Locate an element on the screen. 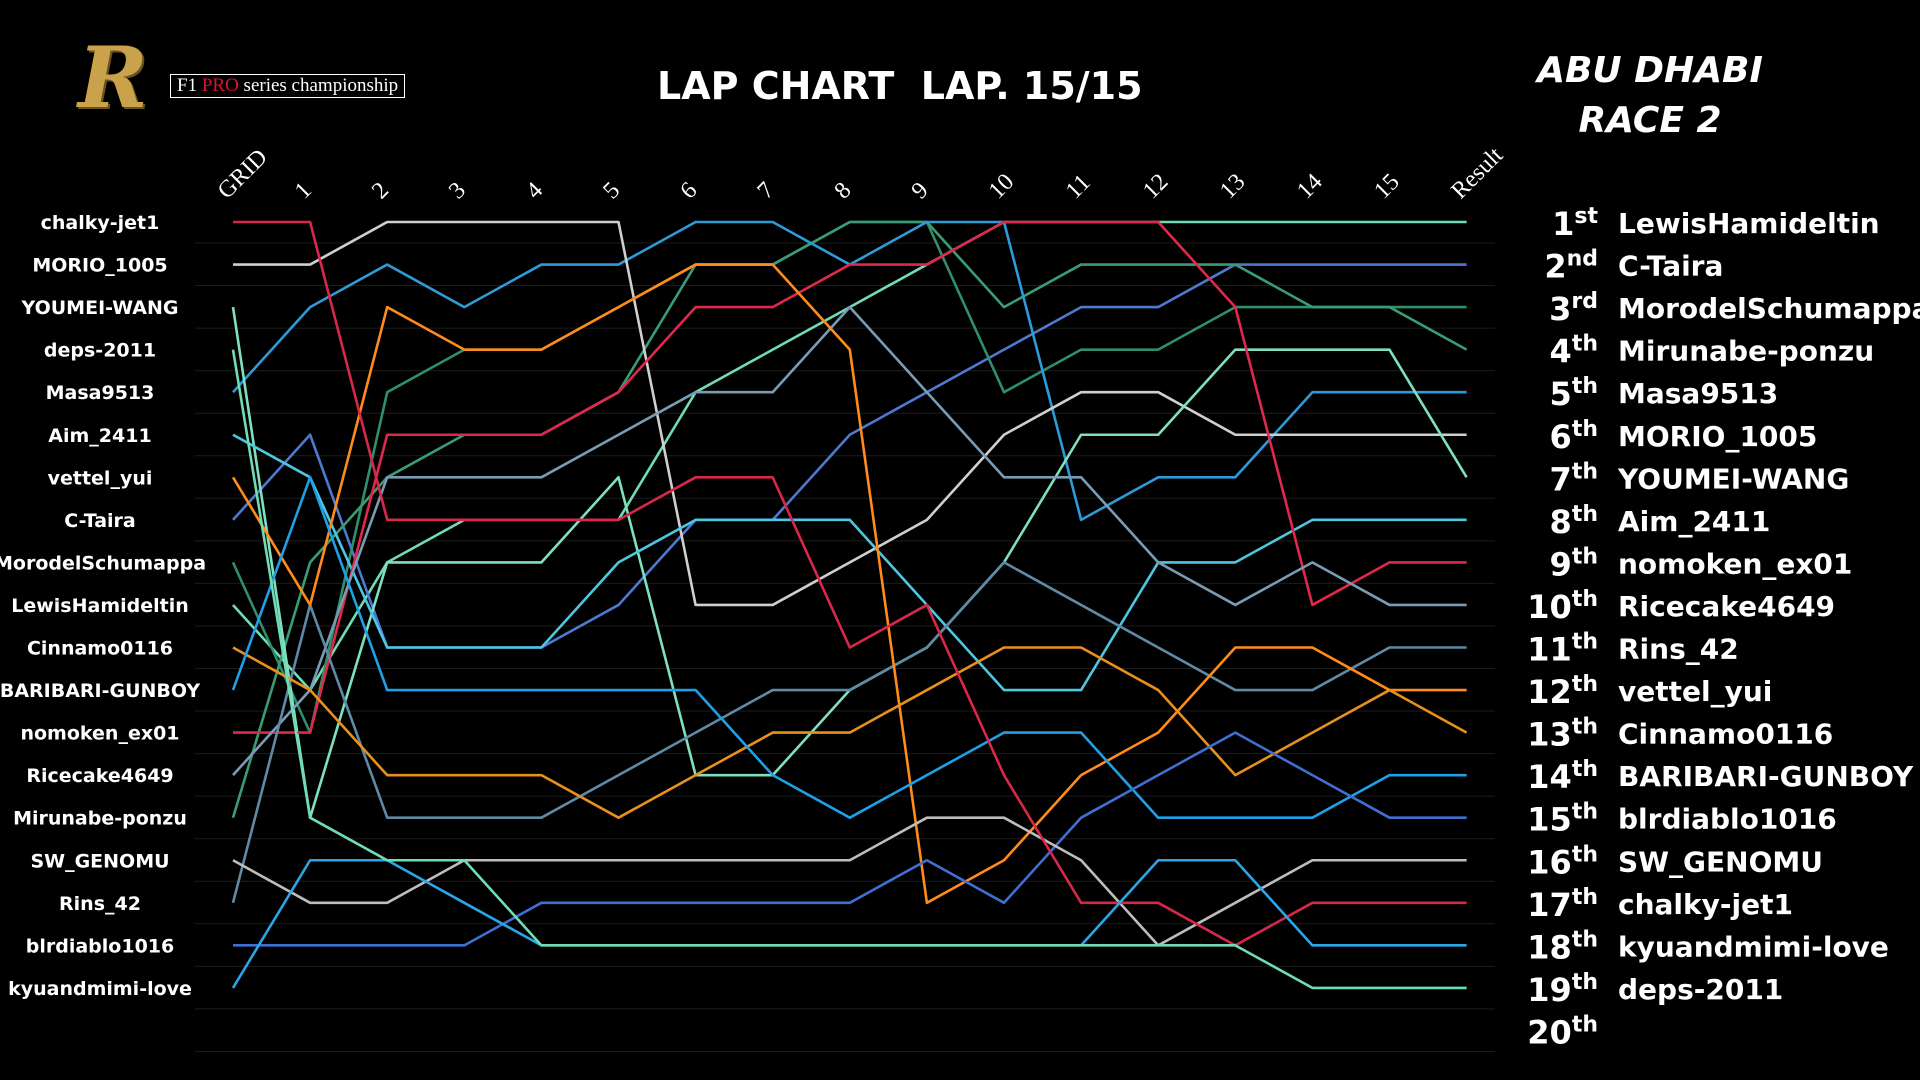  result-position: 10th is located at coordinates (1562, 606).